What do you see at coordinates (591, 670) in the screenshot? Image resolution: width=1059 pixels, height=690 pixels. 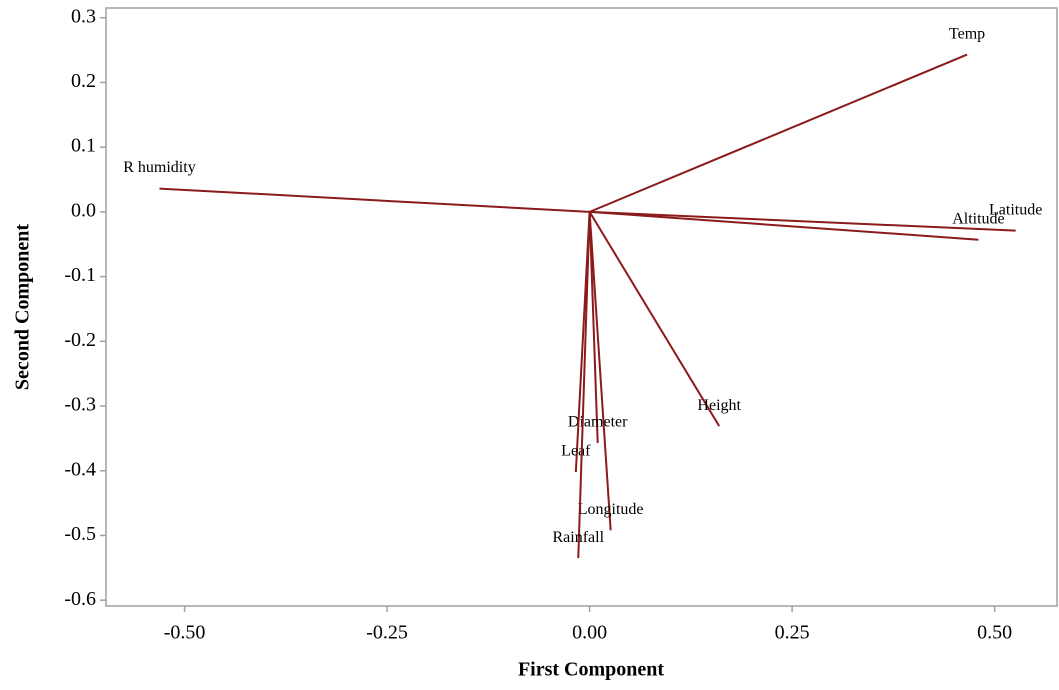 I see `x-axis-title: First Component` at bounding box center [591, 670].